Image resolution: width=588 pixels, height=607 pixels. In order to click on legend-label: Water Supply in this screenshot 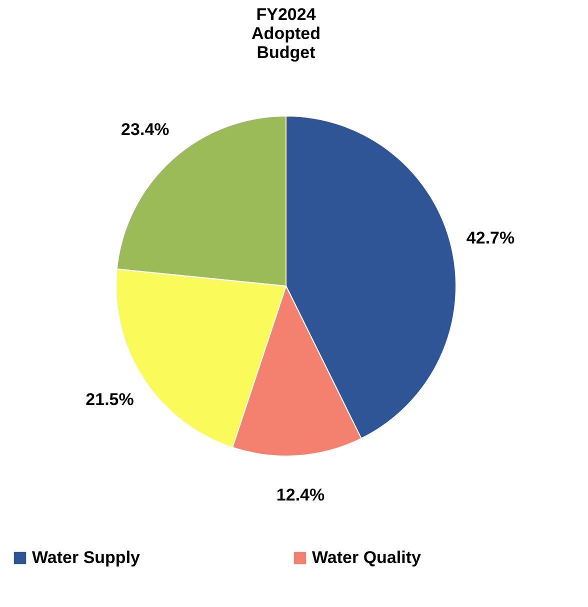, I will do `click(86, 557)`.